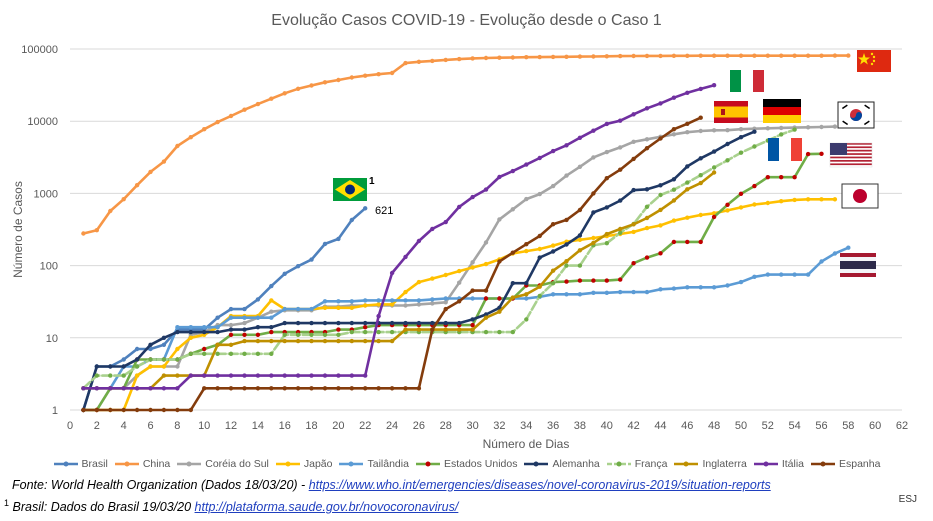  What do you see at coordinates (42, 122) in the screenshot?
I see `y-tick-label: 10000` at bounding box center [42, 122].